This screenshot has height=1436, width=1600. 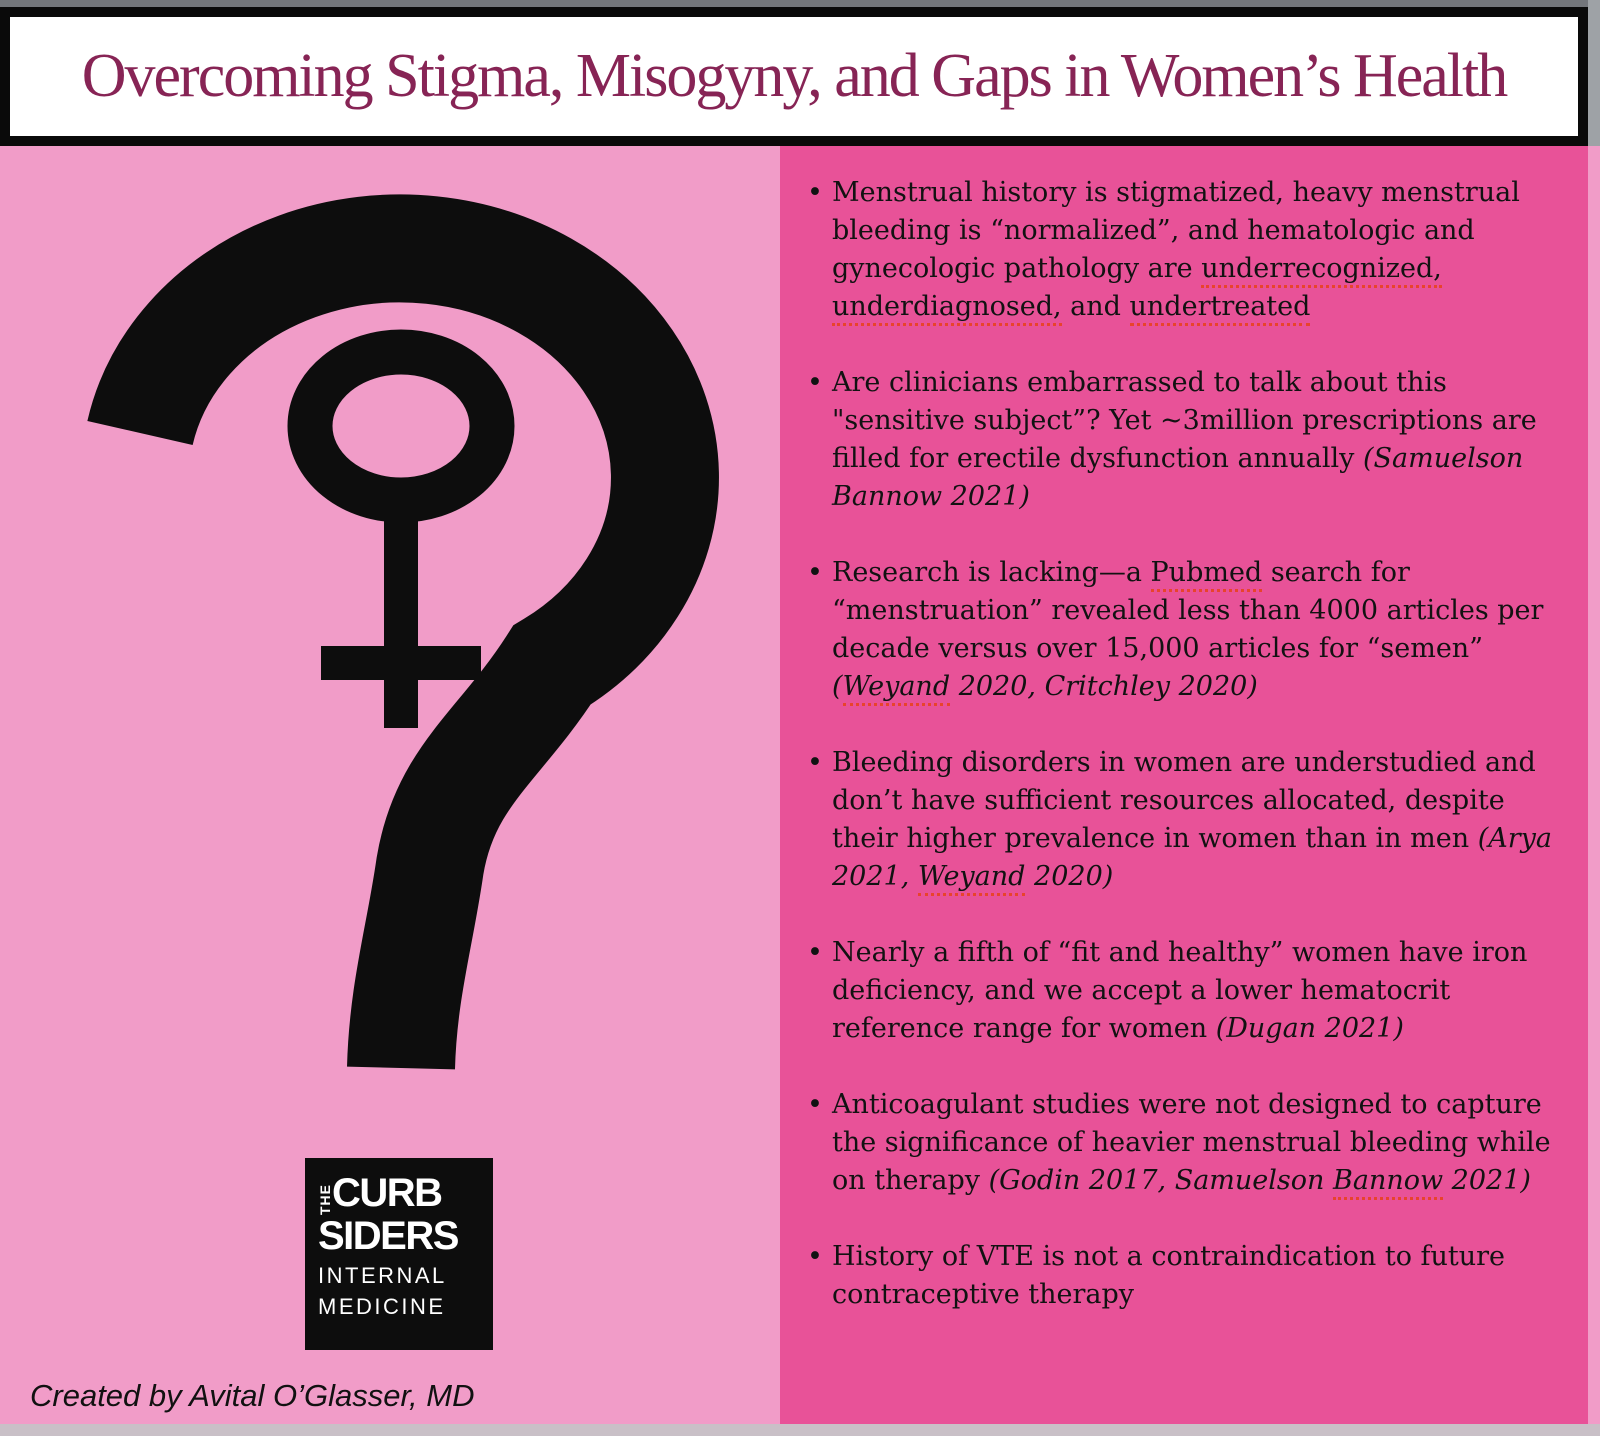 I want to click on window-right-edge, so click(x=1594, y=73).